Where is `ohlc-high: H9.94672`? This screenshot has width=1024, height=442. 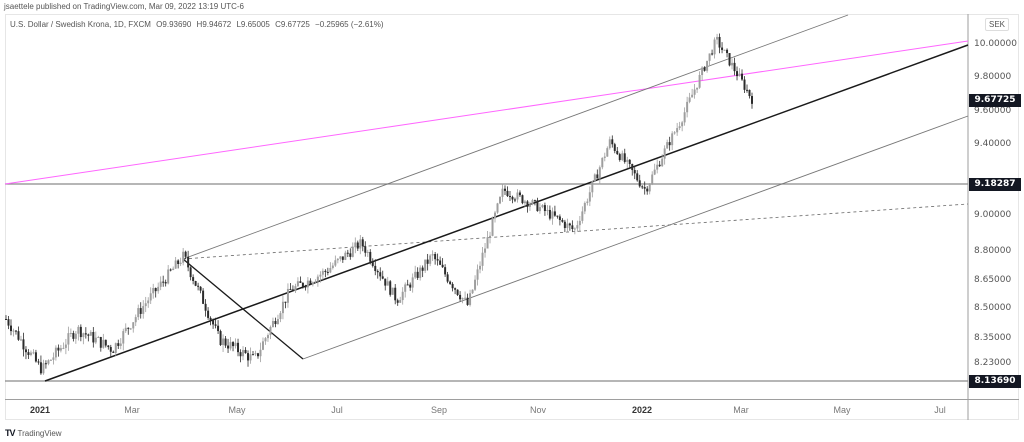
ohlc-high: H9.94672 is located at coordinates (214, 24).